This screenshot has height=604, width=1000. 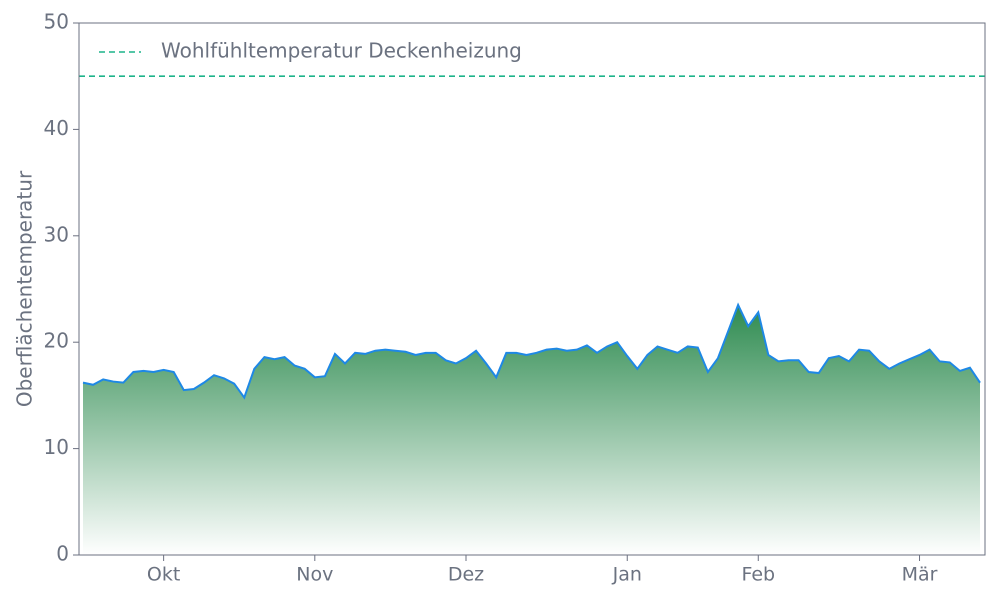 I want to click on legend-label: Wohlfühltemperatur Deckenheizung, so click(x=341, y=51).